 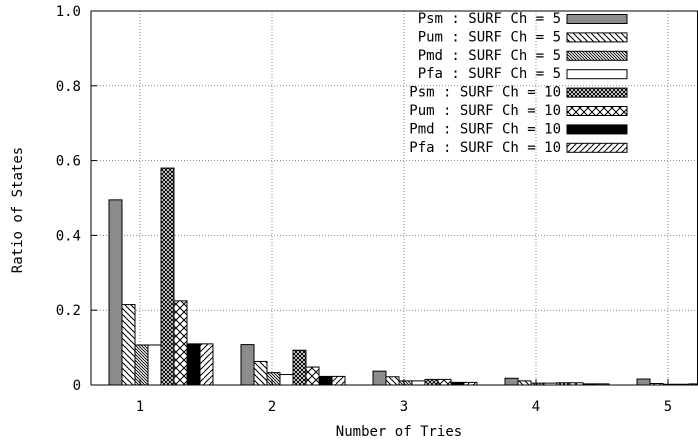 I want to click on x-tick-label: 5, so click(x=668, y=407).